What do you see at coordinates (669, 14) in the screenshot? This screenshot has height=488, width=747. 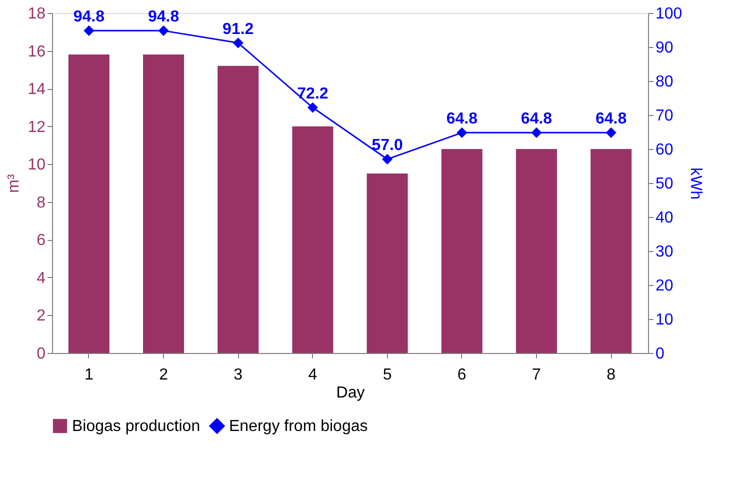 I see `y2-tick-label: 100` at bounding box center [669, 14].